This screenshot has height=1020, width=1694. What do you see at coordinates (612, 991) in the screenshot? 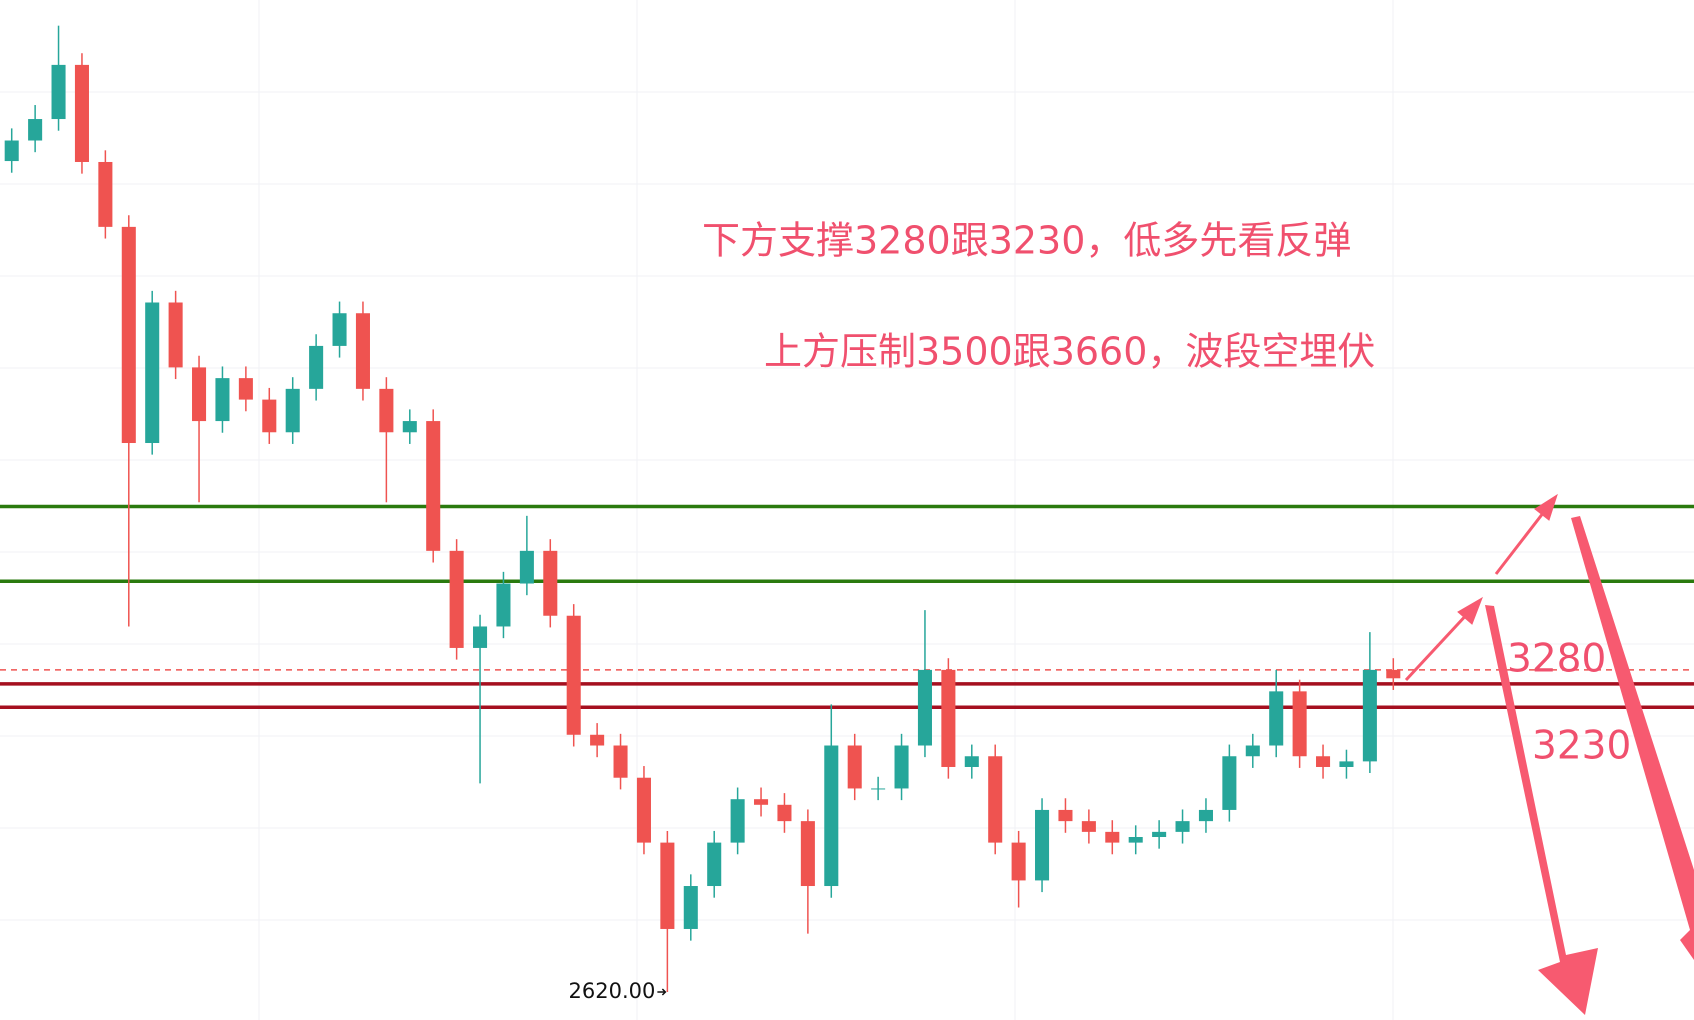
I see `low-label: 2620.00` at bounding box center [612, 991].